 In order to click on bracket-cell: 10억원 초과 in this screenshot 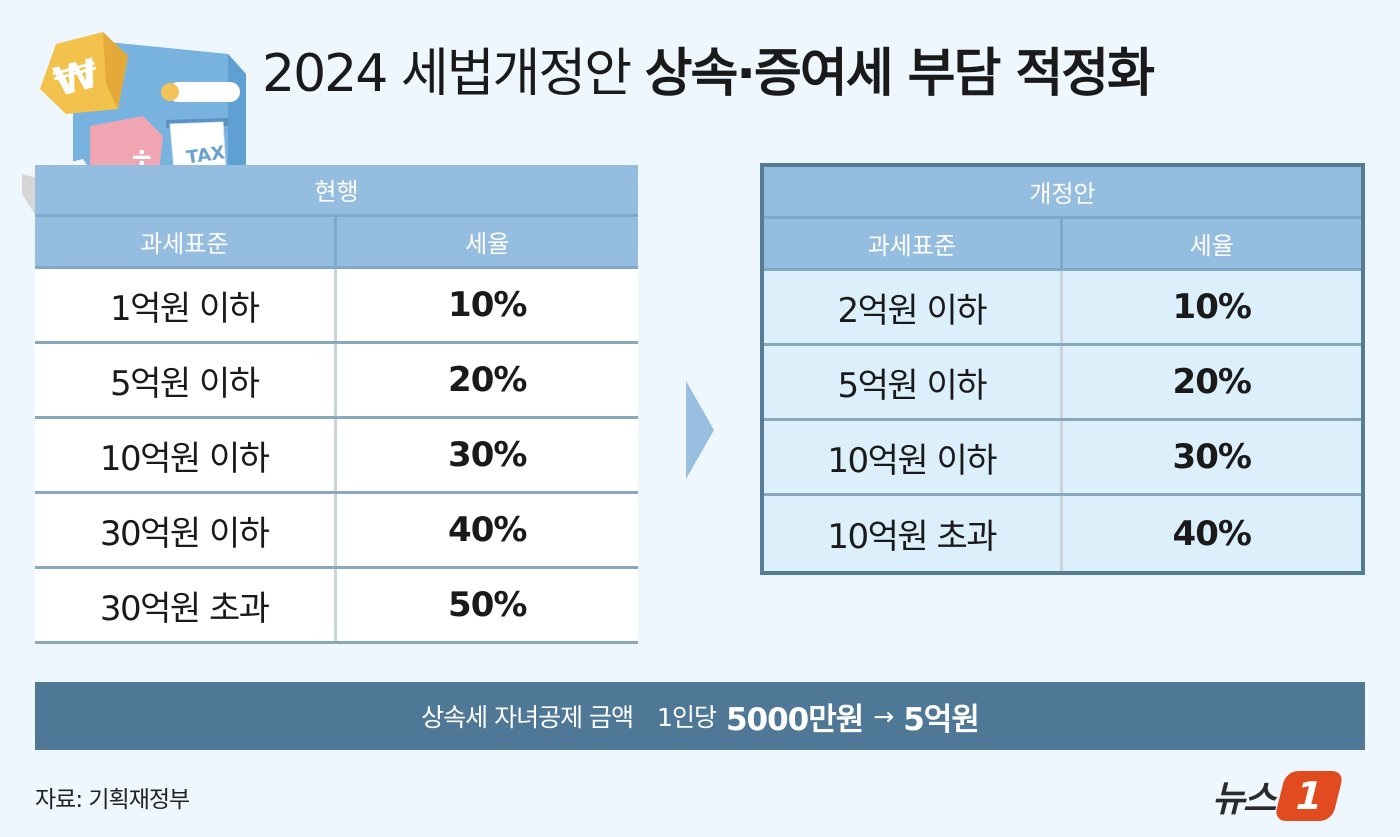, I will do `click(913, 533)`.